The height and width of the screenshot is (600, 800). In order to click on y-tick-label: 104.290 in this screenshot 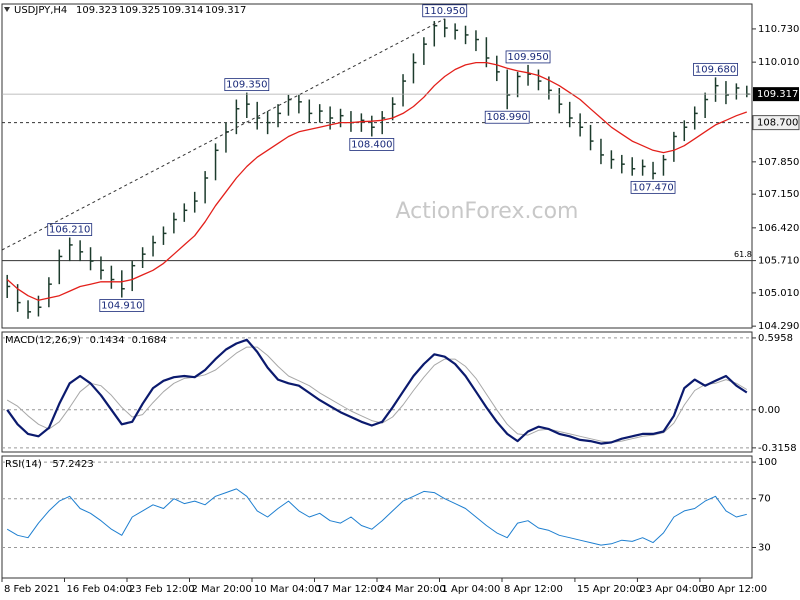, I will do `click(778, 326)`.